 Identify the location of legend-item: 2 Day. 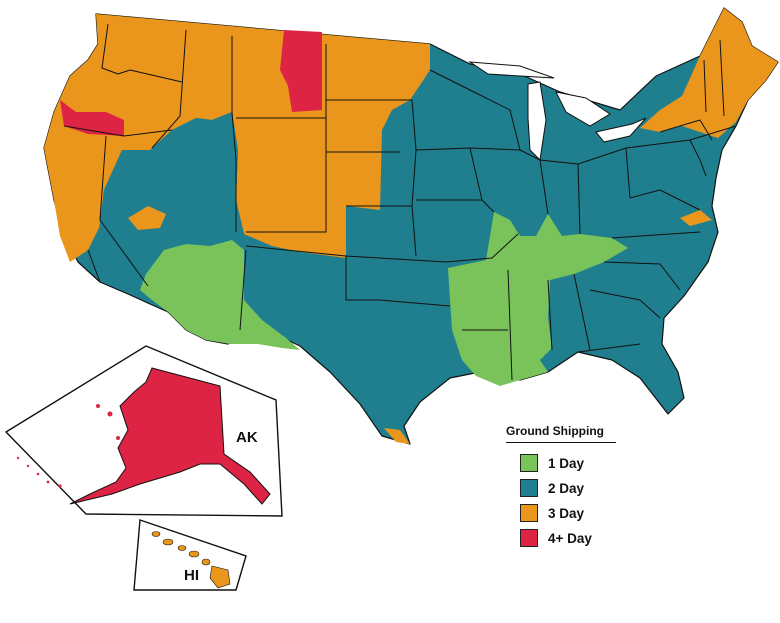
(561, 488).